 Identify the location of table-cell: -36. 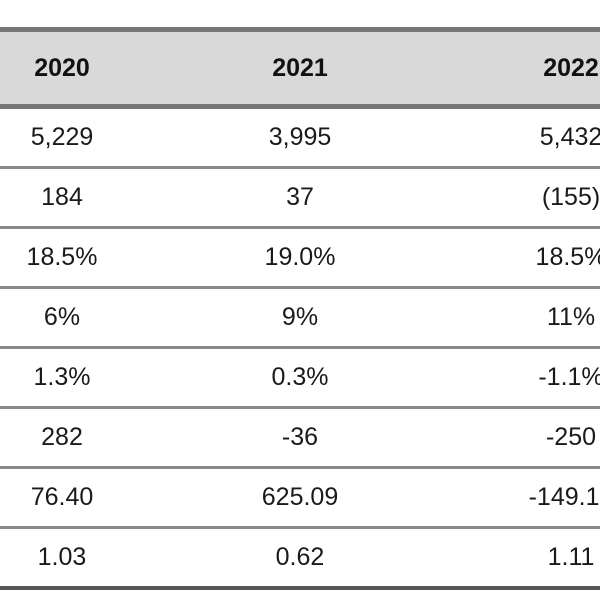
(300, 438).